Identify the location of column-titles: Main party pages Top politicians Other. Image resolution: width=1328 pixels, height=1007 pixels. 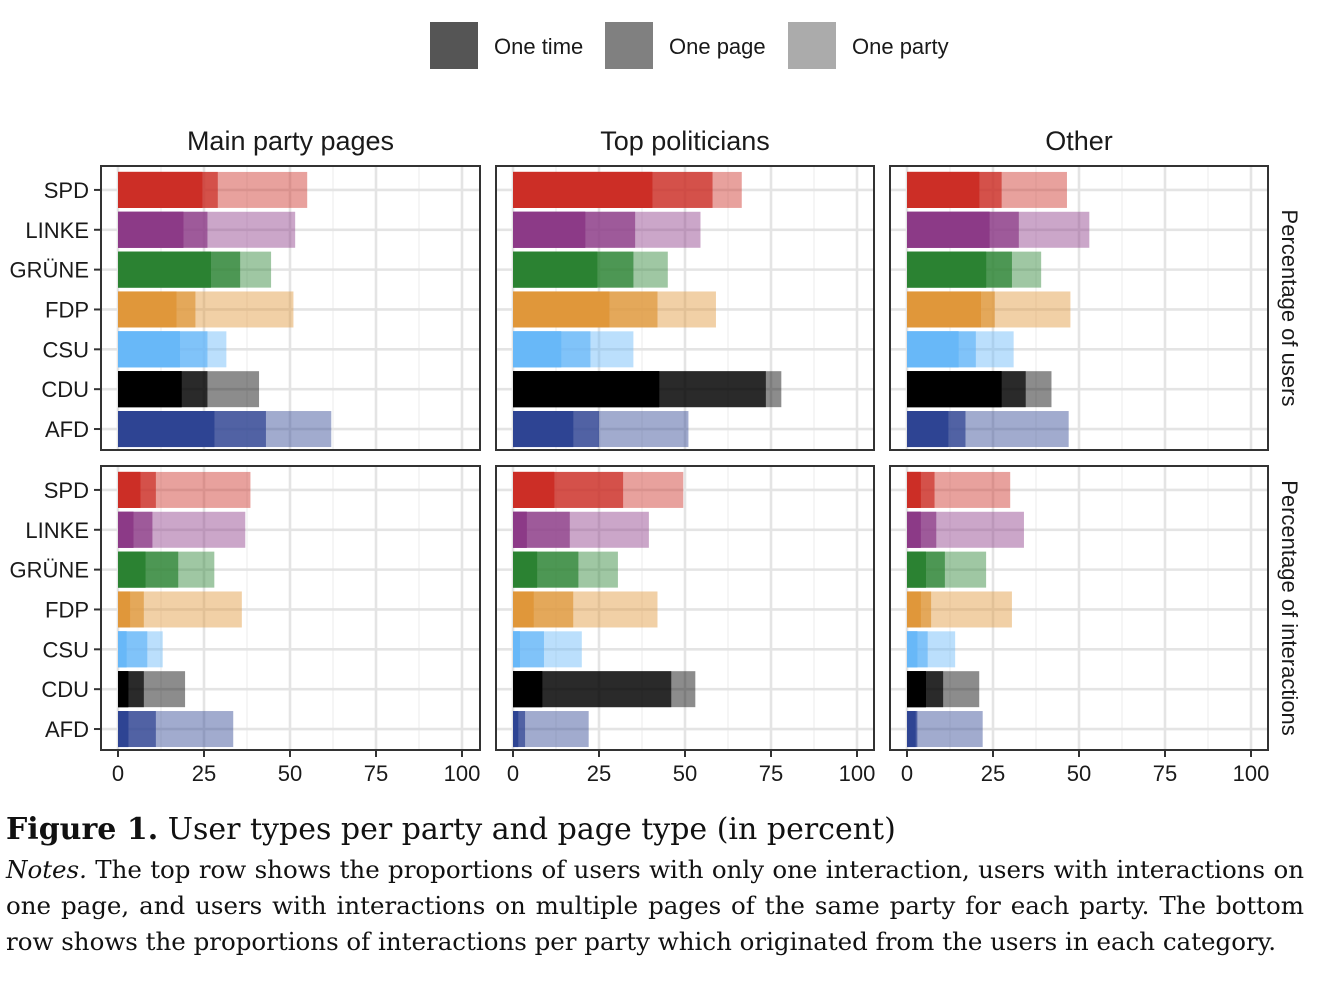
(650, 141).